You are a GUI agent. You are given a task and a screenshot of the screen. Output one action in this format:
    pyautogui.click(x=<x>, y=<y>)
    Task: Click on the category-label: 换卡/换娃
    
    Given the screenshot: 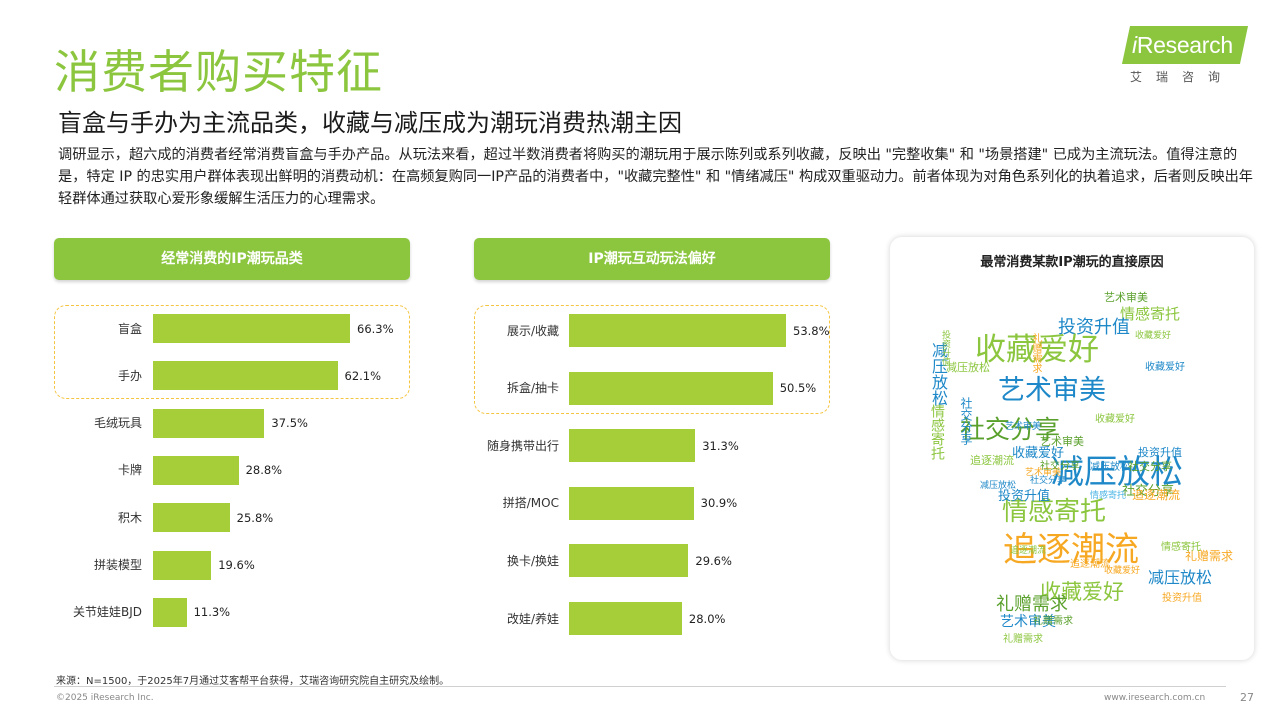 What is the action you would take?
    pyautogui.click(x=532, y=560)
    